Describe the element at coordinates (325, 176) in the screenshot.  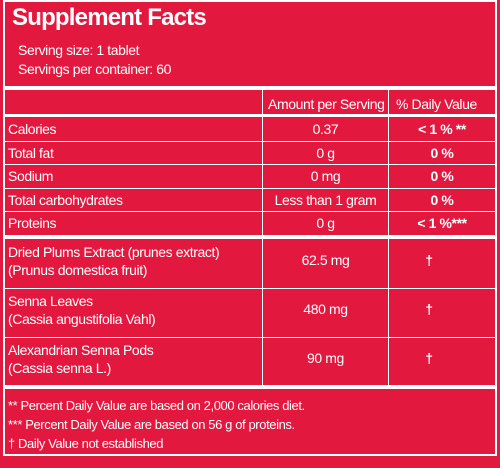
I see `nutrient-amount: 0 mg` at that location.